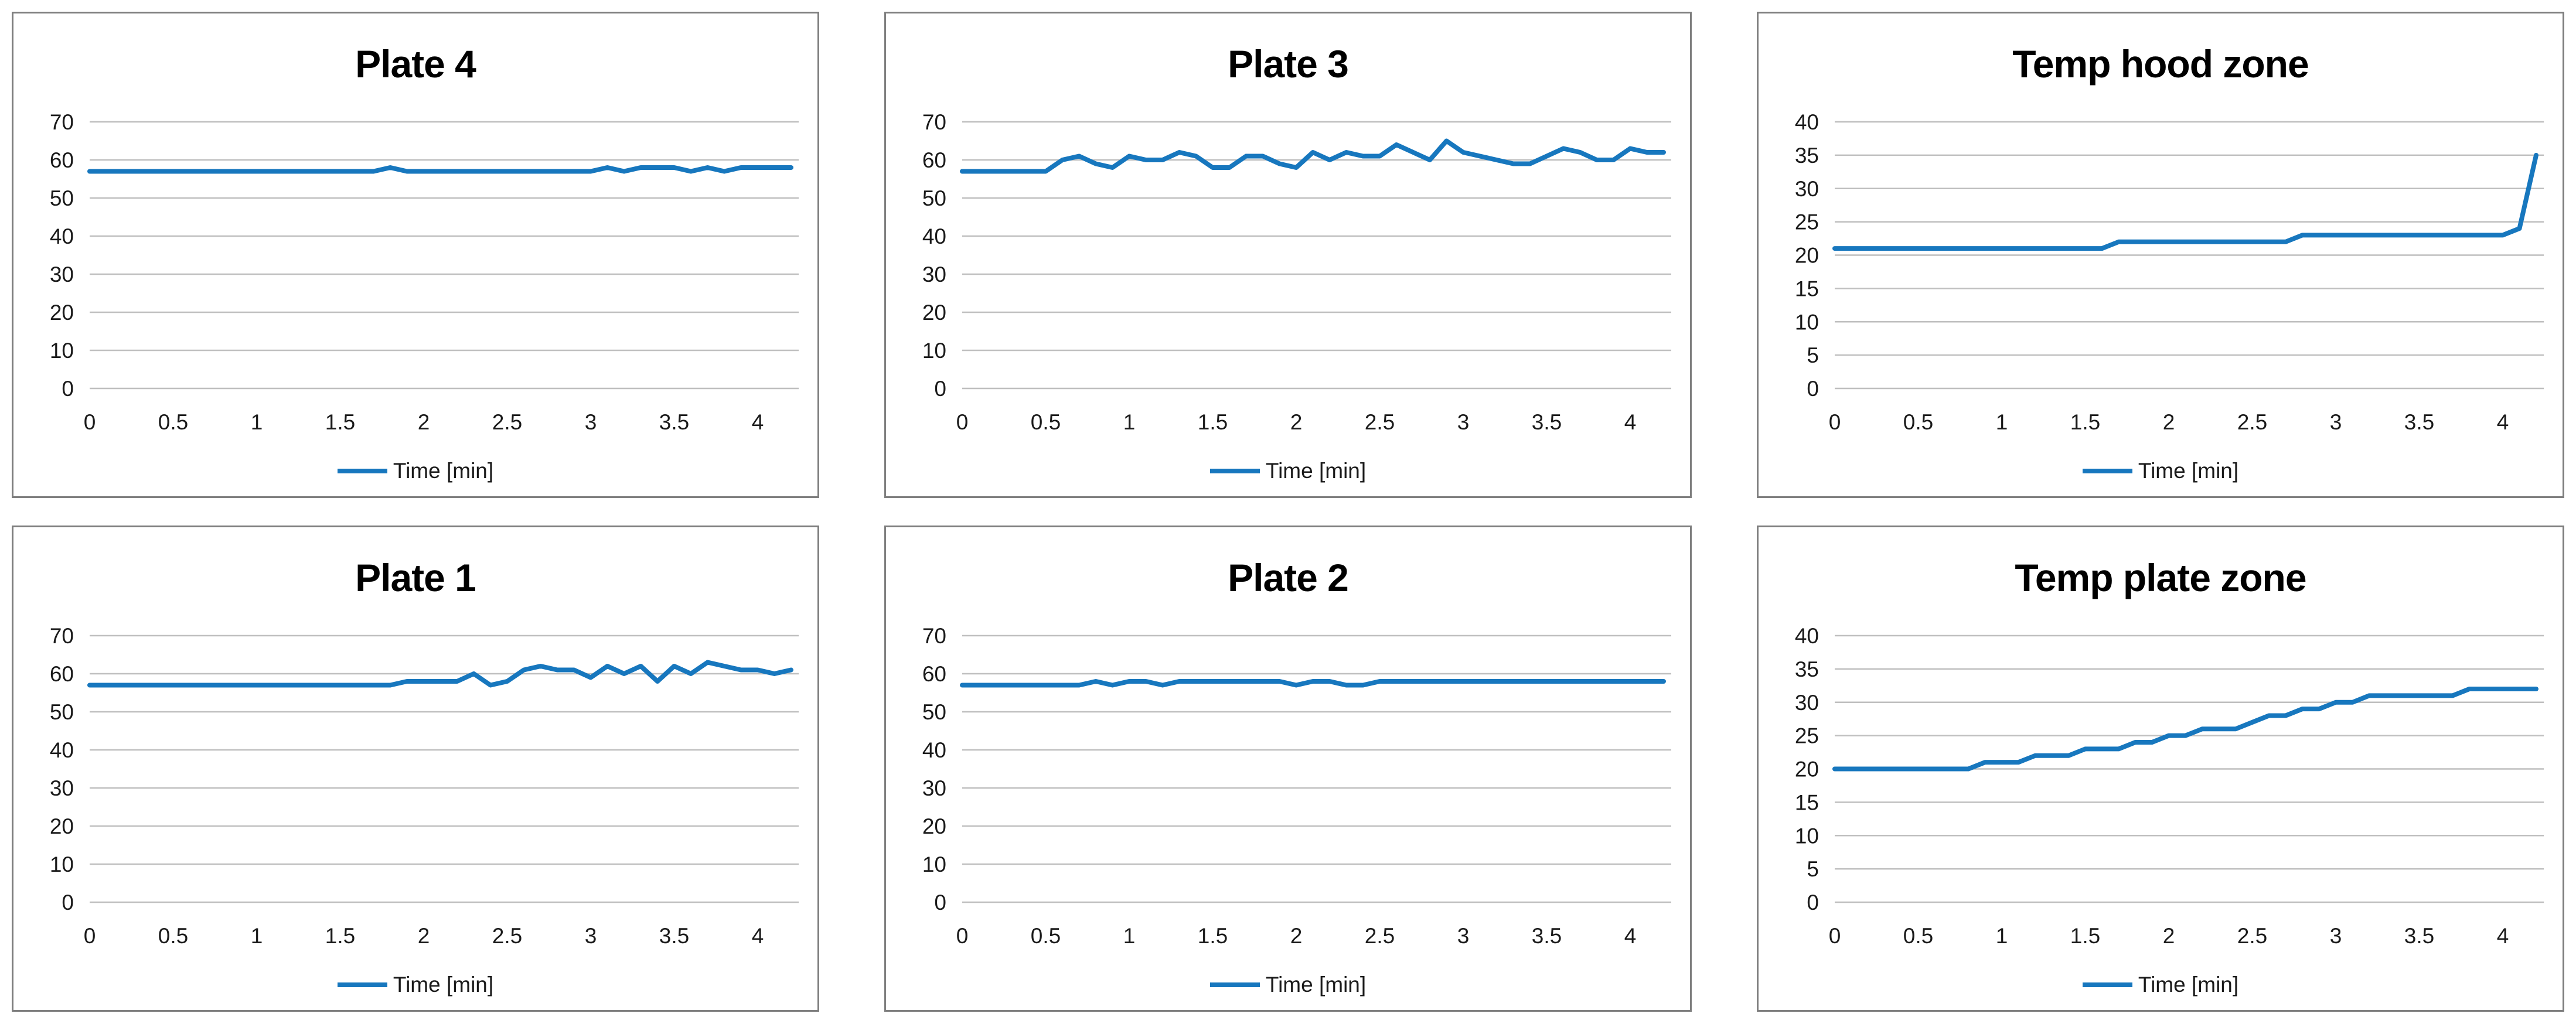  I want to click on line-chart-plate-1: 0 10 20 30 40 50 60 70 0 0.5 1 1.5 2 2.5 3 3.5 4, so click(424, 786).